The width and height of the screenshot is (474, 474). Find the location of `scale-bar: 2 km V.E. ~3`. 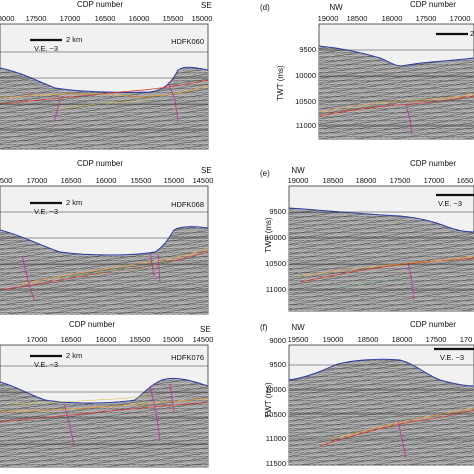

scale-bar: 2 km V.E. ~3 is located at coordinates (56, 44).